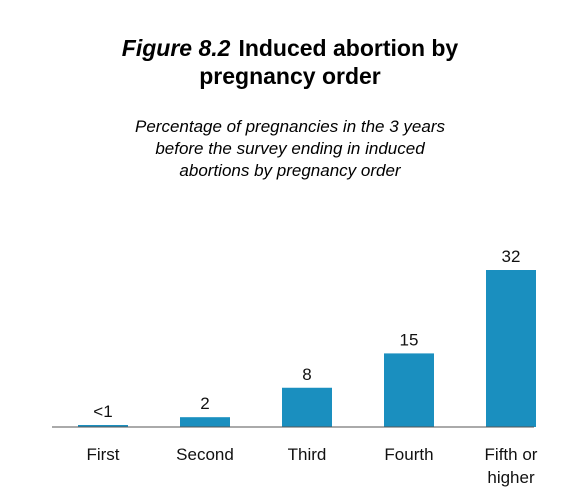 The height and width of the screenshot is (502, 580). I want to click on data-label-third: 8, so click(306, 374).